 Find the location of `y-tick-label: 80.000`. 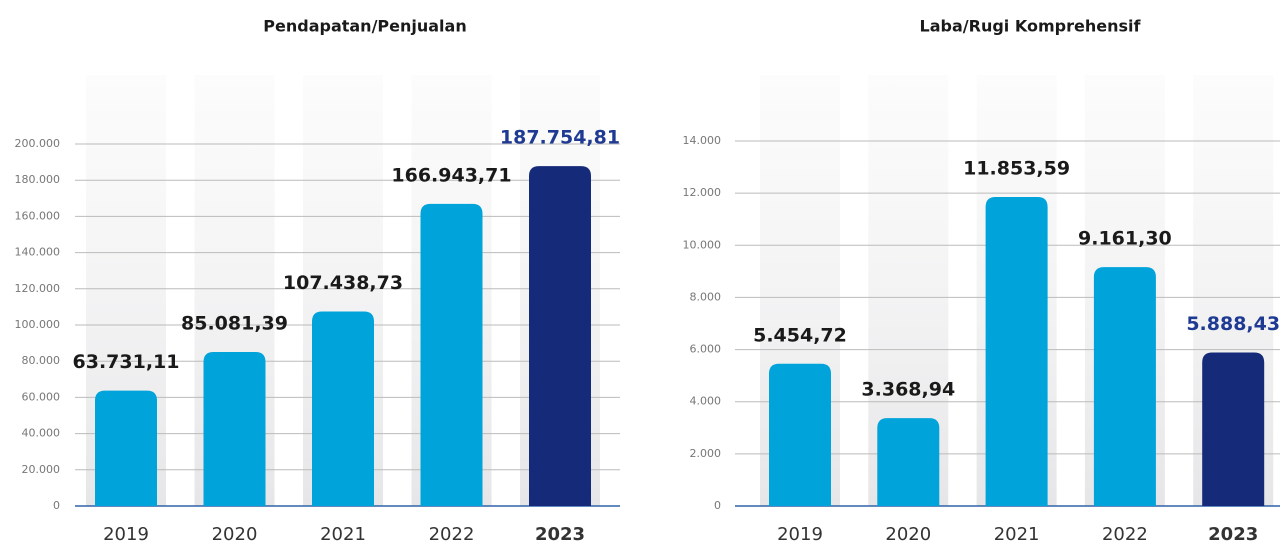

y-tick-label: 80.000 is located at coordinates (41, 360).